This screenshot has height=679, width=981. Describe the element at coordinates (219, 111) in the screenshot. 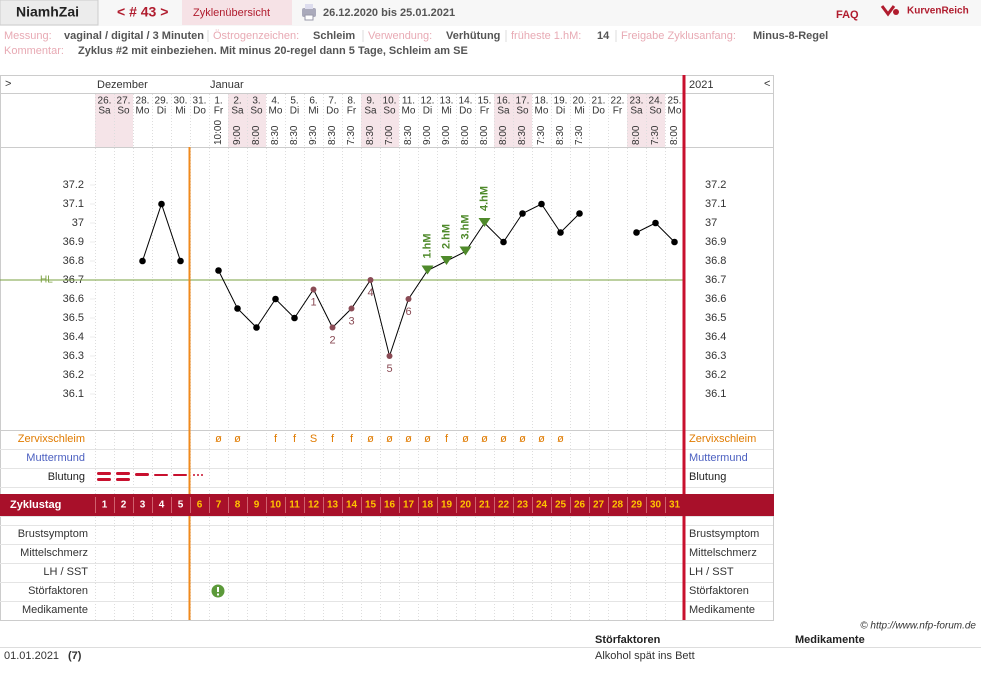

I see `weekday-label: Fr` at that location.